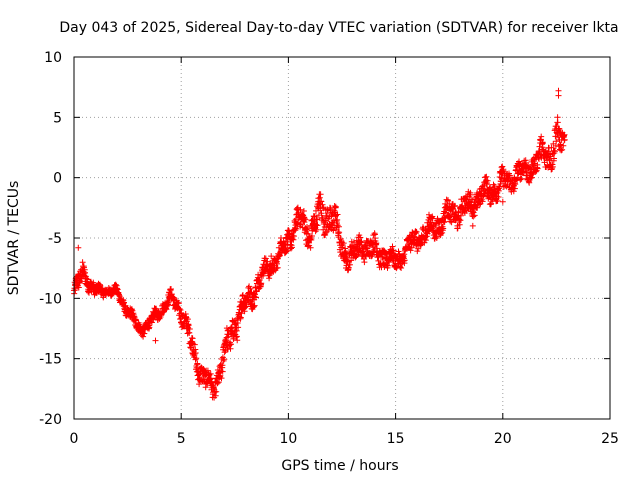 The height and width of the screenshot is (480, 640). I want to click on x-tick-label: 10, so click(288, 439).